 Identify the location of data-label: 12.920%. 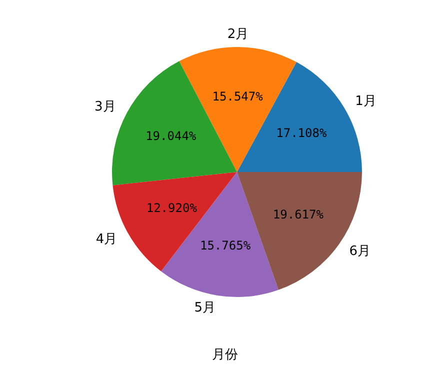
(172, 208).